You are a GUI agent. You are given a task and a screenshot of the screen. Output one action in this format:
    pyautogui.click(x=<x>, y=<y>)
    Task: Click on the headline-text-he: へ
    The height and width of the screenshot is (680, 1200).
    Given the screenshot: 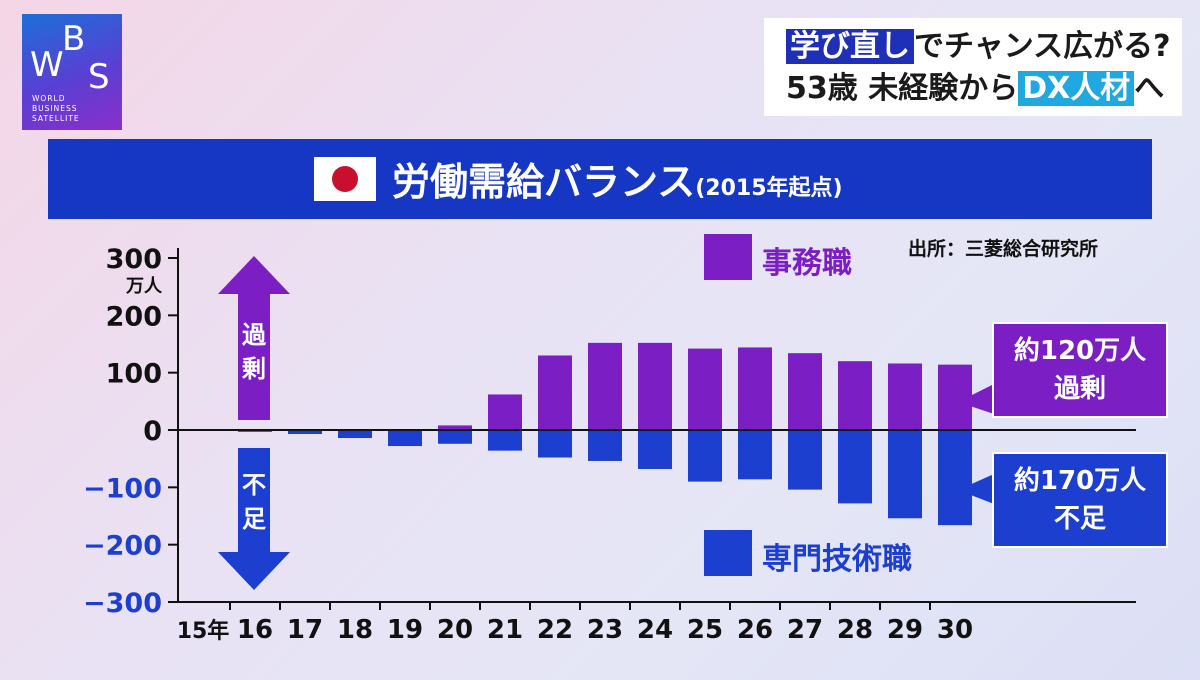 What is the action you would take?
    pyautogui.click(x=1149, y=88)
    